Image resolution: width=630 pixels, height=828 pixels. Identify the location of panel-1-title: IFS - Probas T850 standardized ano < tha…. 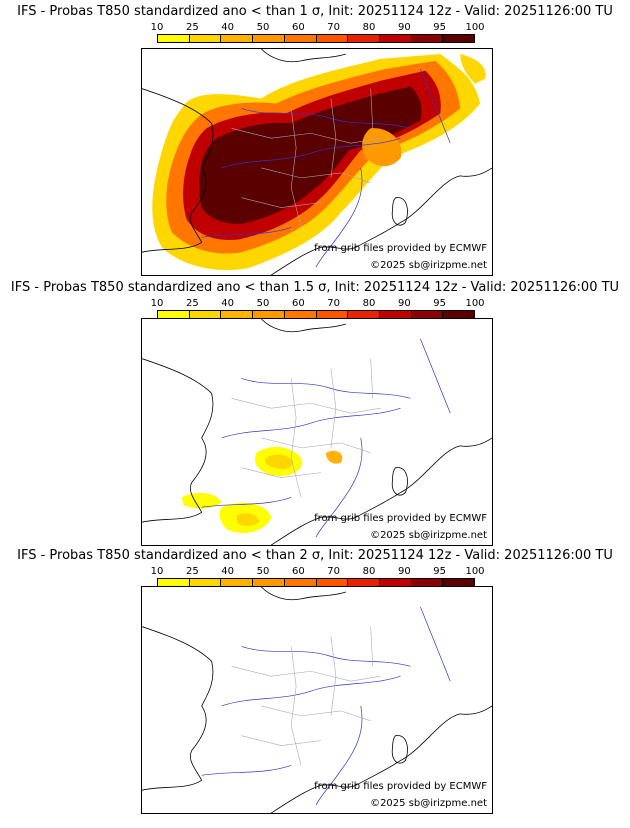
(315, 11).